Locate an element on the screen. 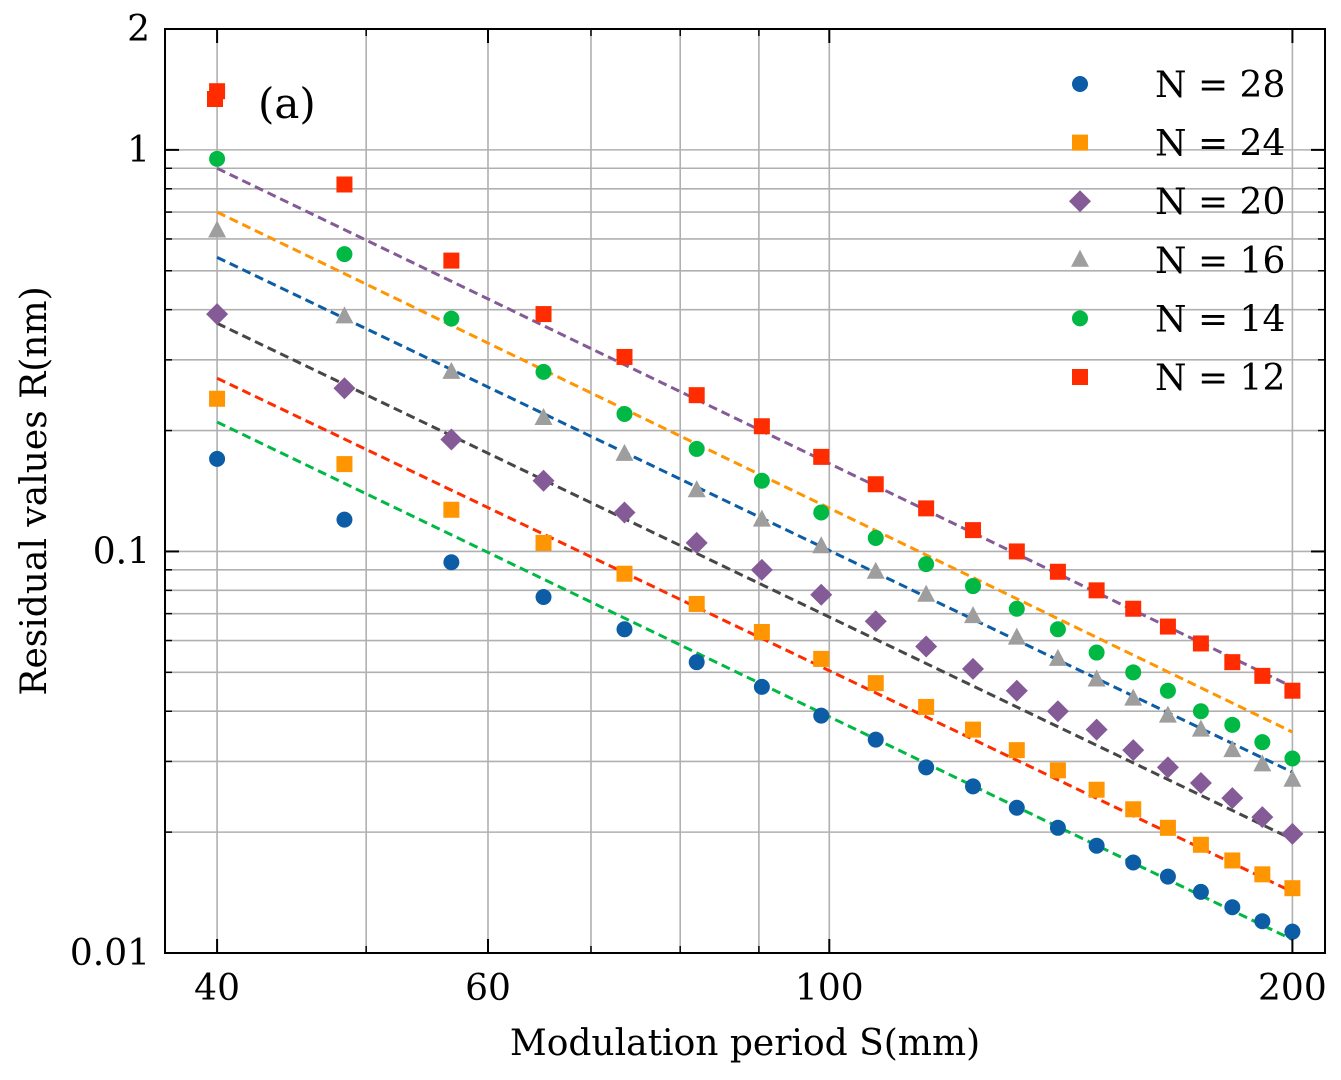 This screenshot has width=1341, height=1080. legend-label: N = 20 is located at coordinates (1220, 202).